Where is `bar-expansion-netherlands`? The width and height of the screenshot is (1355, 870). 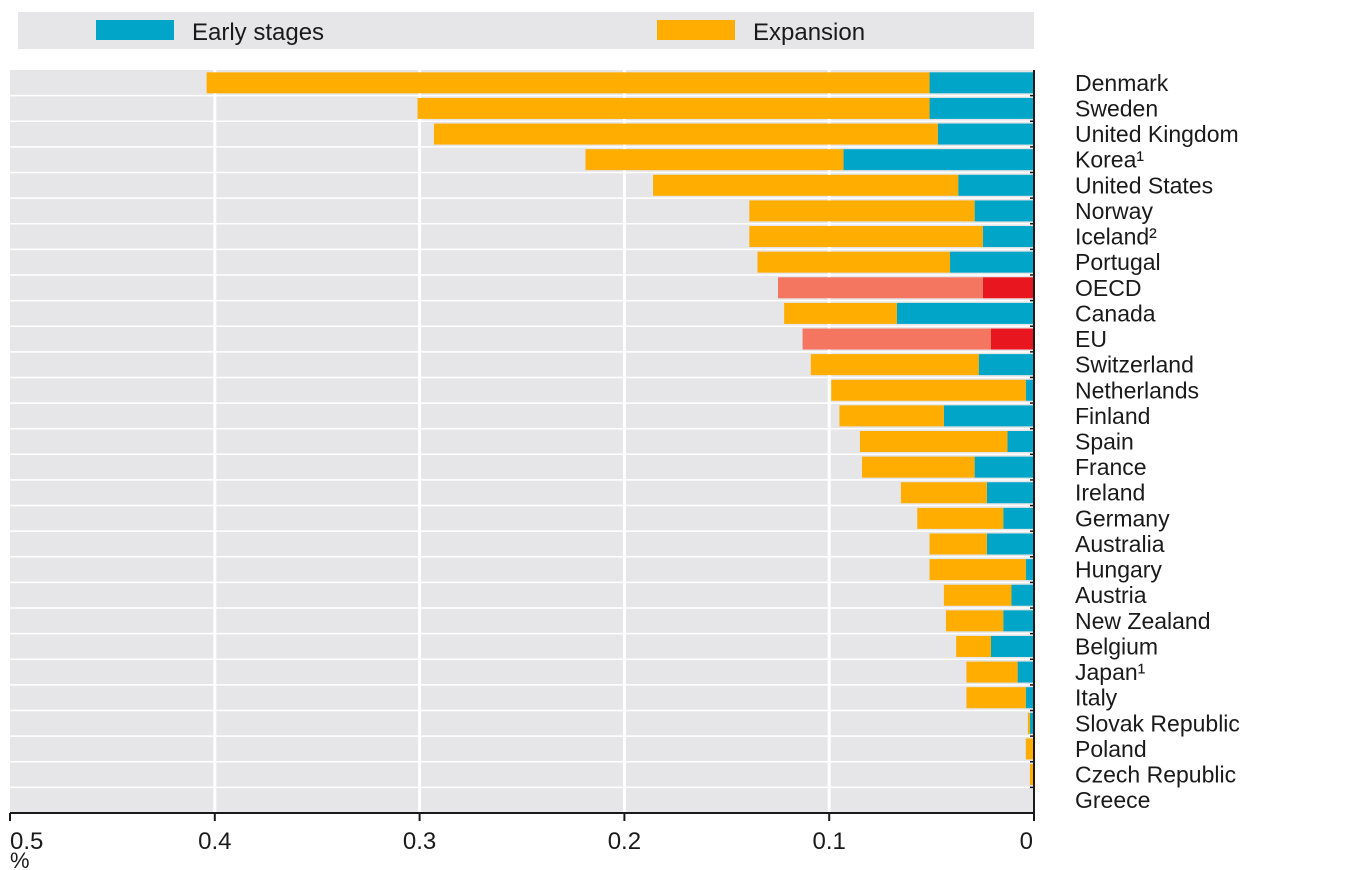
bar-expansion-netherlands is located at coordinates (928, 390).